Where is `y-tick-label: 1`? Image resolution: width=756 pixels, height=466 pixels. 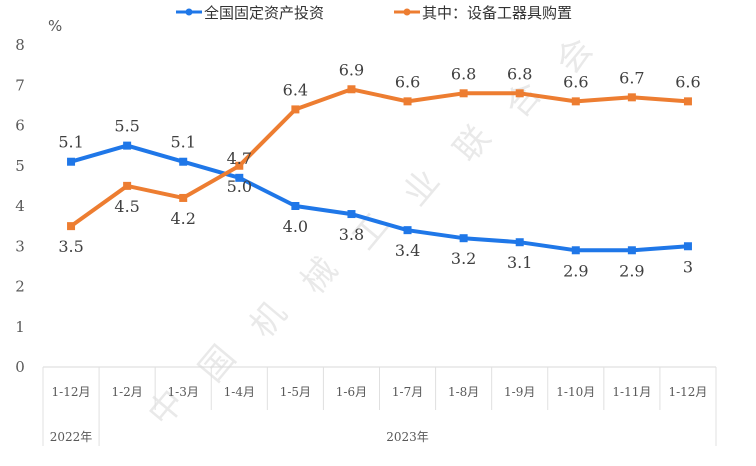
y-tick-label: 1 is located at coordinates (20, 327).